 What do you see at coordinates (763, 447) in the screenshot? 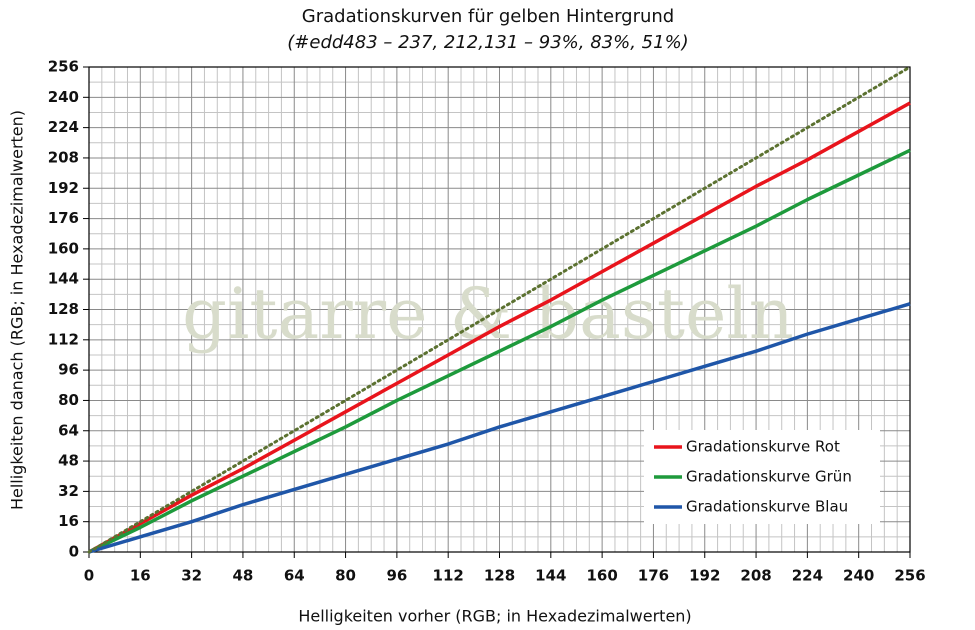
I see `legend-label: Gradationskurve Rot` at bounding box center [763, 447].